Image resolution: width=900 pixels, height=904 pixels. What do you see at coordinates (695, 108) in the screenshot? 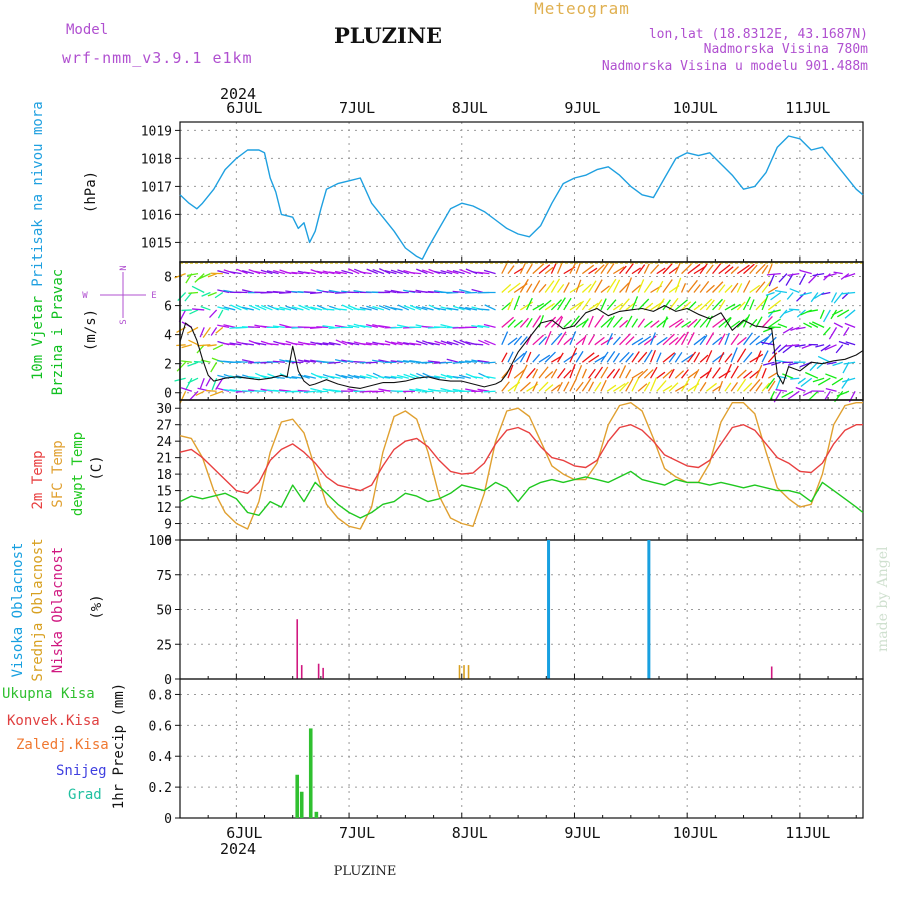
I see `top-day-label: 10JUL` at bounding box center [695, 108].